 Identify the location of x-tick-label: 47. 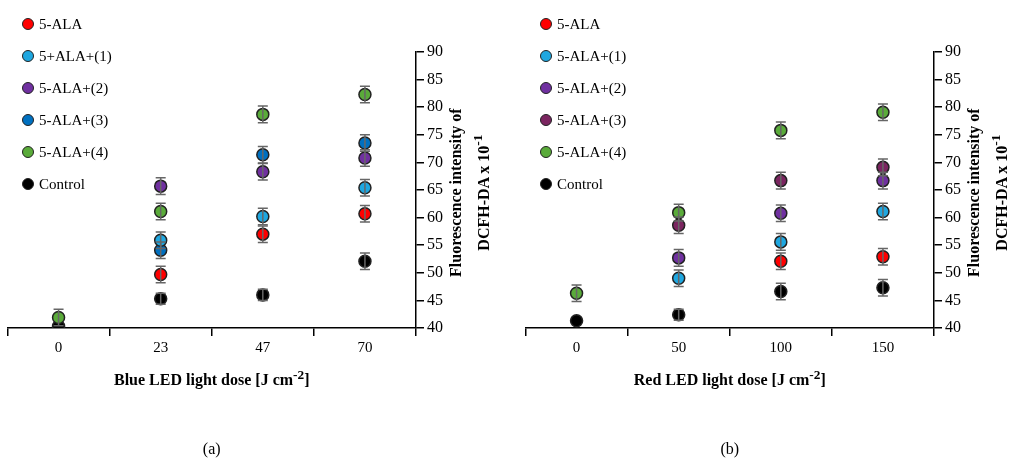
(263, 346).